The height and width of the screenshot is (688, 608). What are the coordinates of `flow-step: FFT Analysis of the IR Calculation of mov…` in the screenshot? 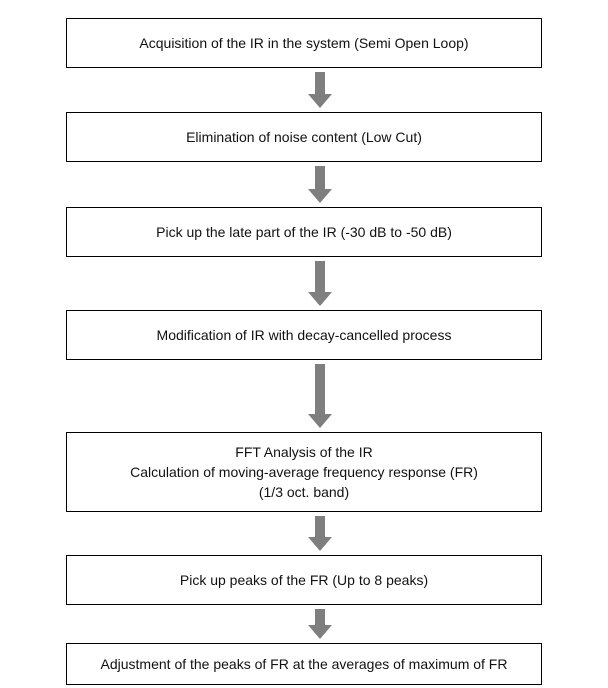 It's located at (304, 472).